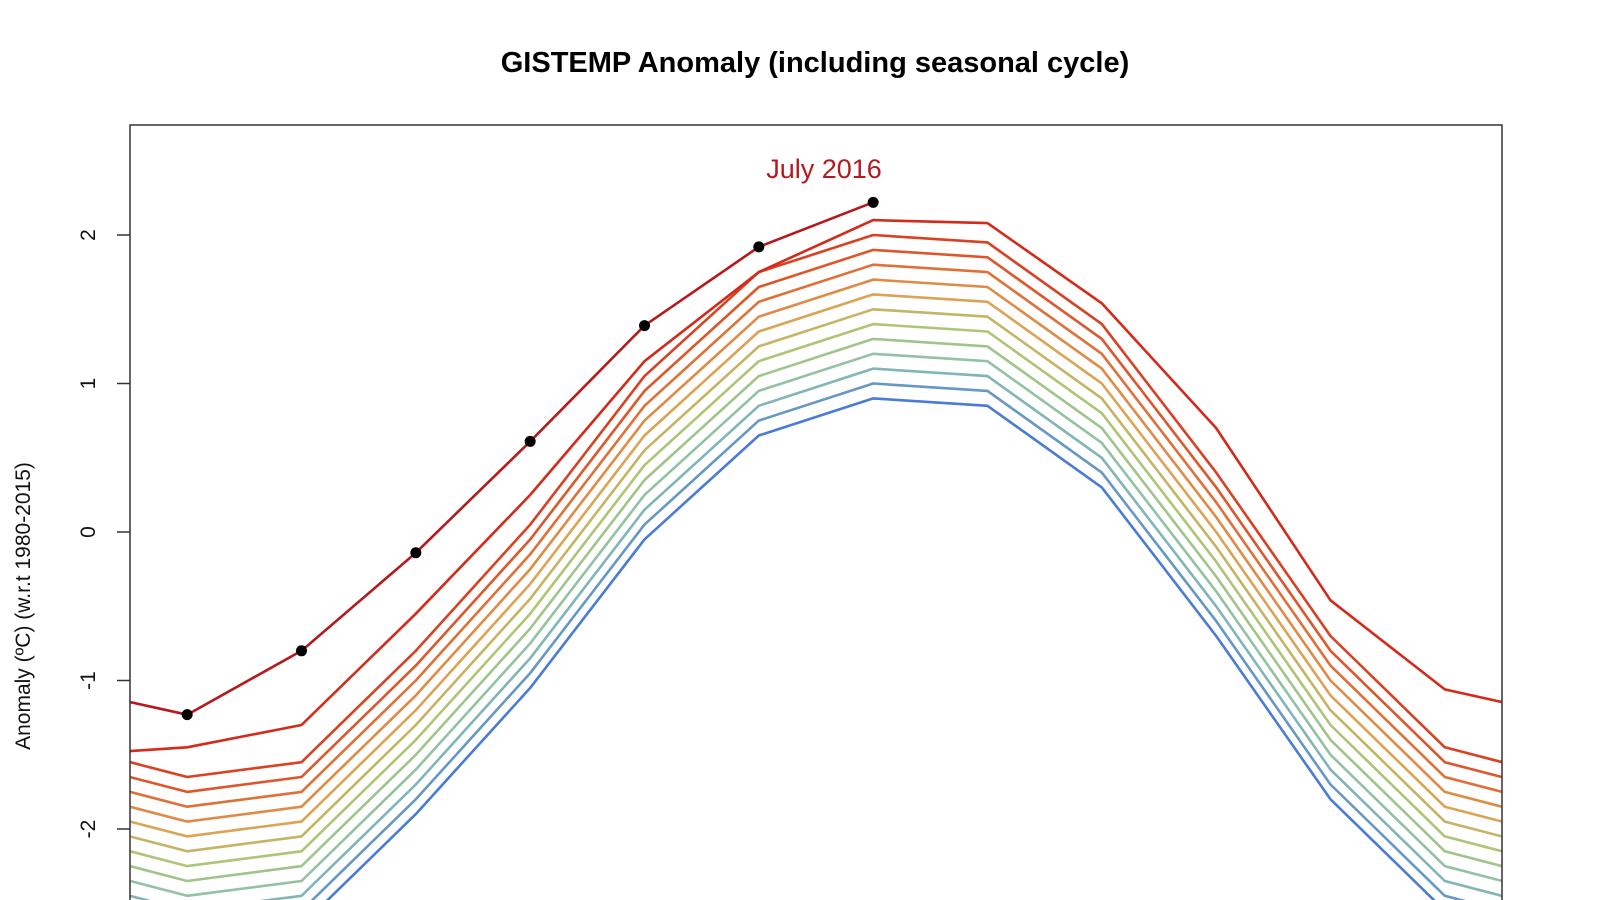 The height and width of the screenshot is (900, 1600). What do you see at coordinates (88, 235) in the screenshot?
I see `y-tick-label: 2` at bounding box center [88, 235].